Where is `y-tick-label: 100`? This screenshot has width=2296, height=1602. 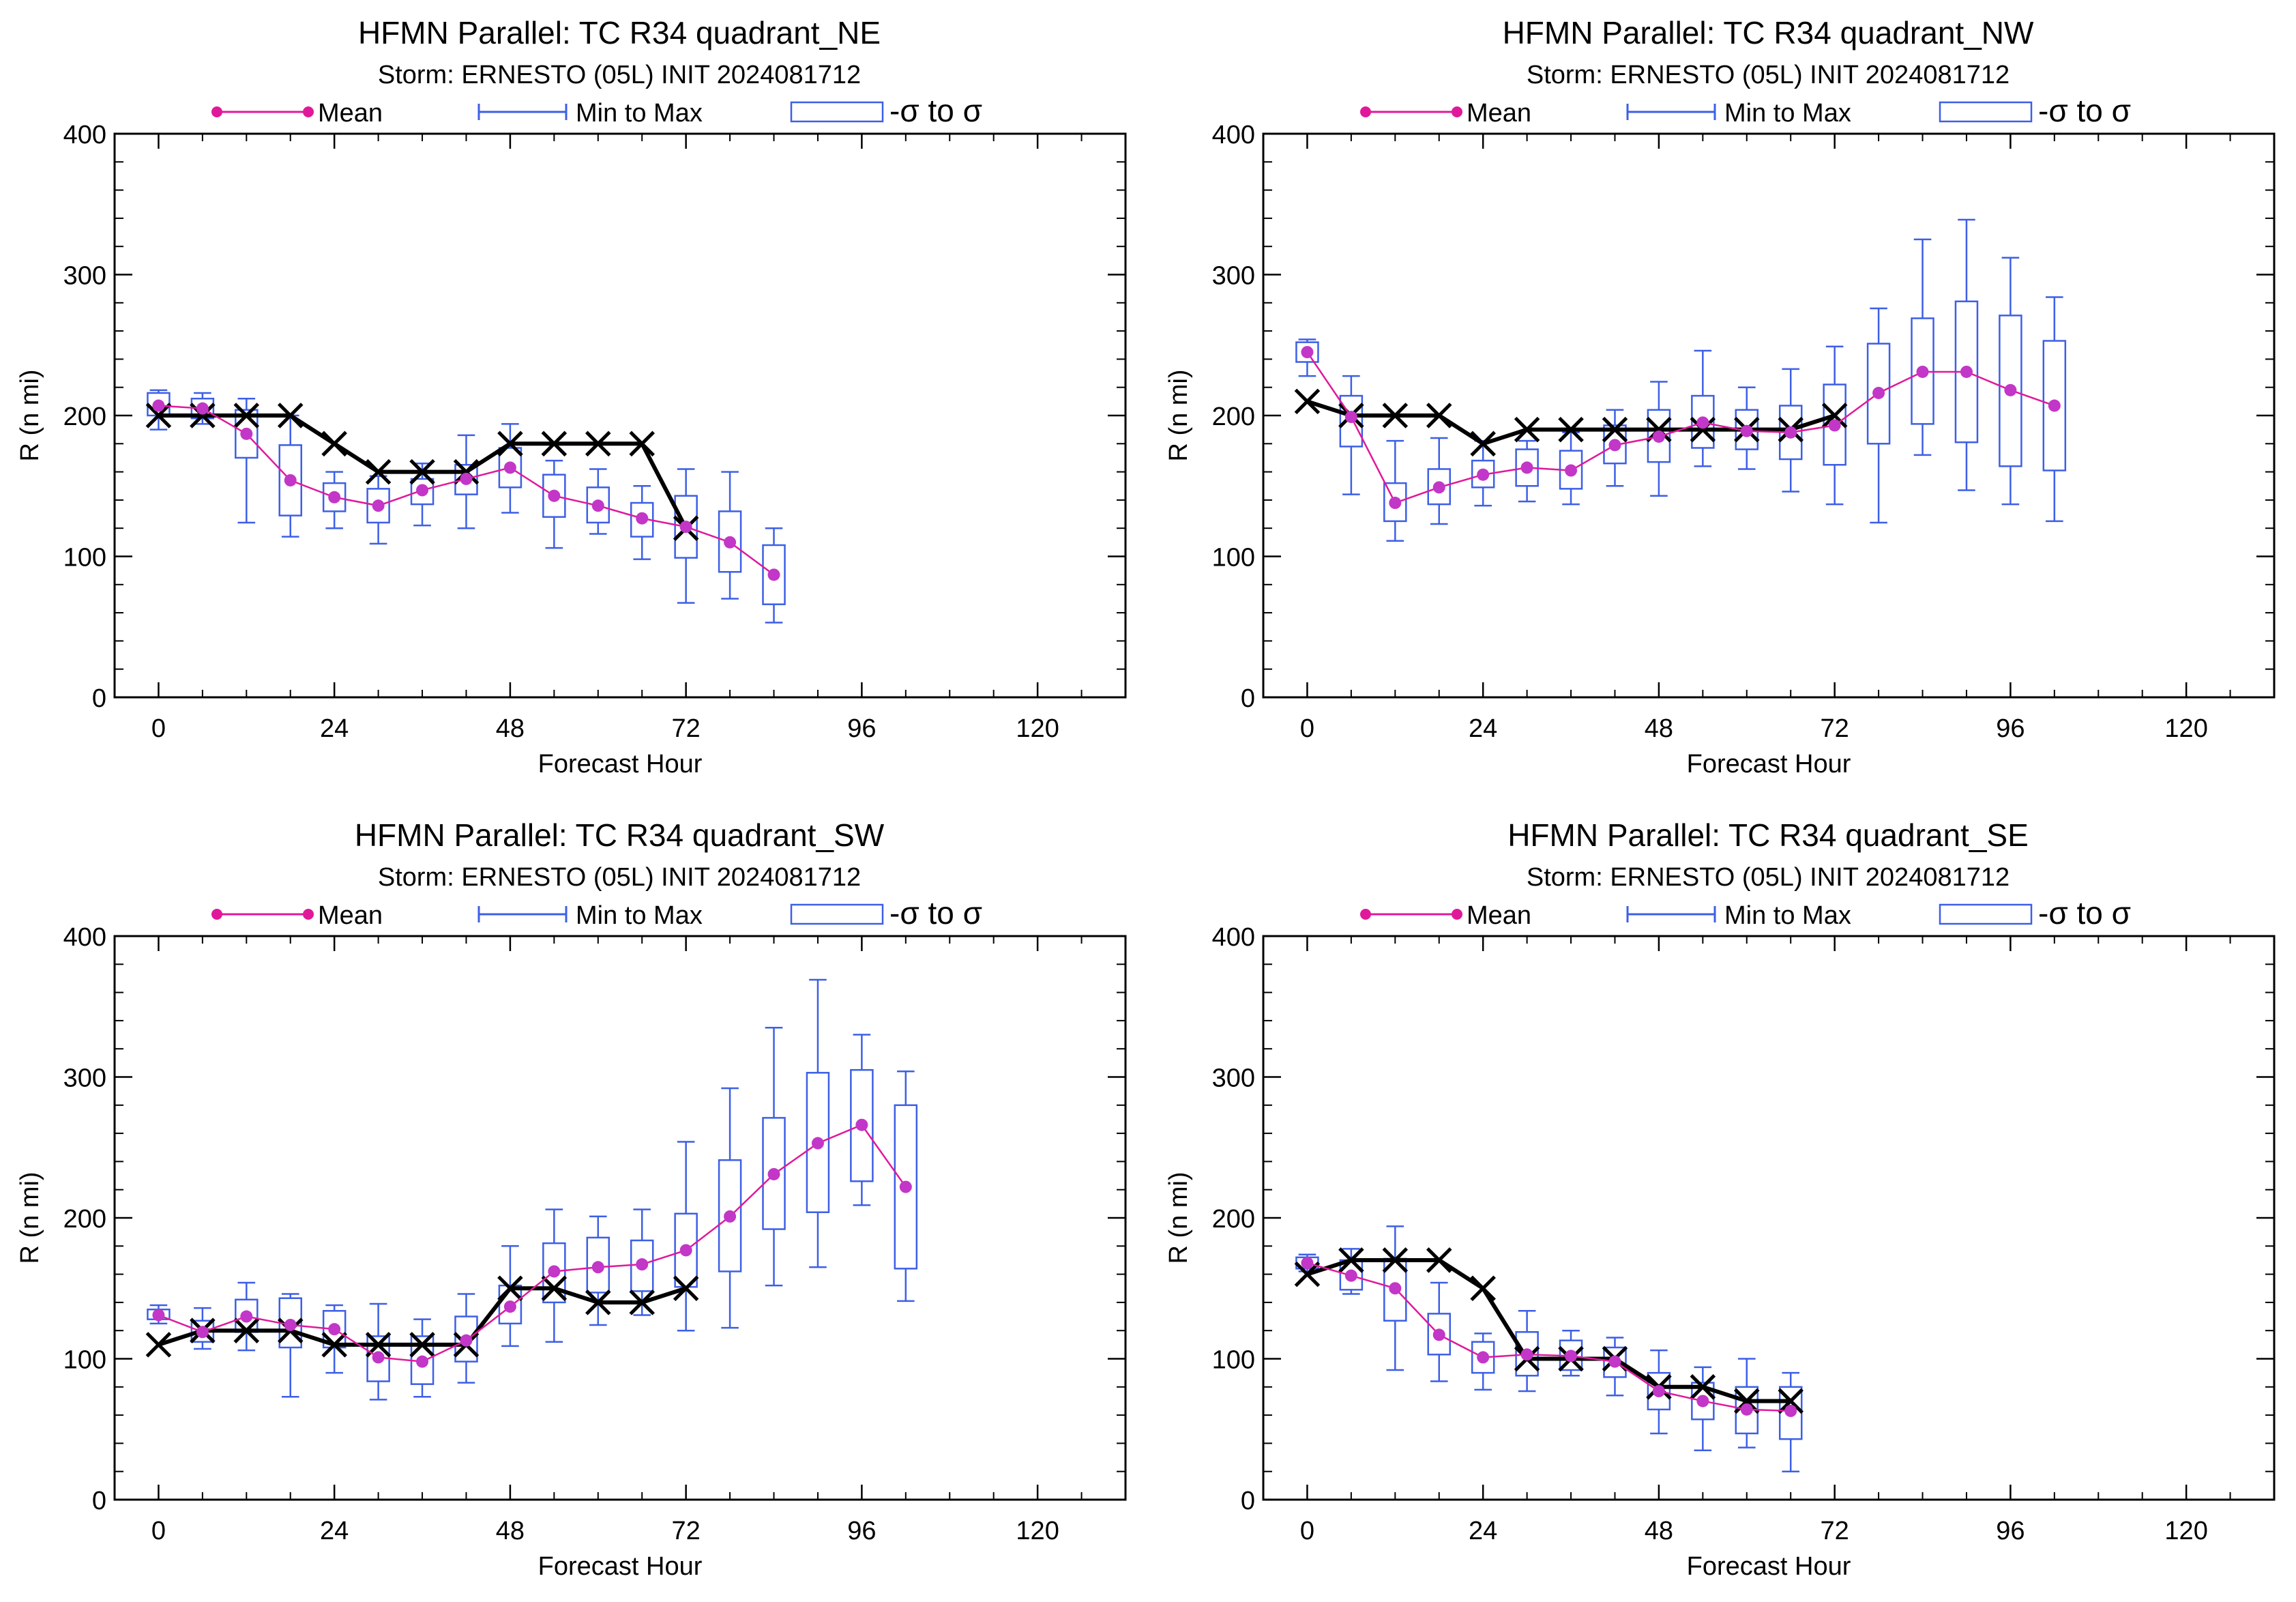
y-tick-label: 100 is located at coordinates (1234, 1360).